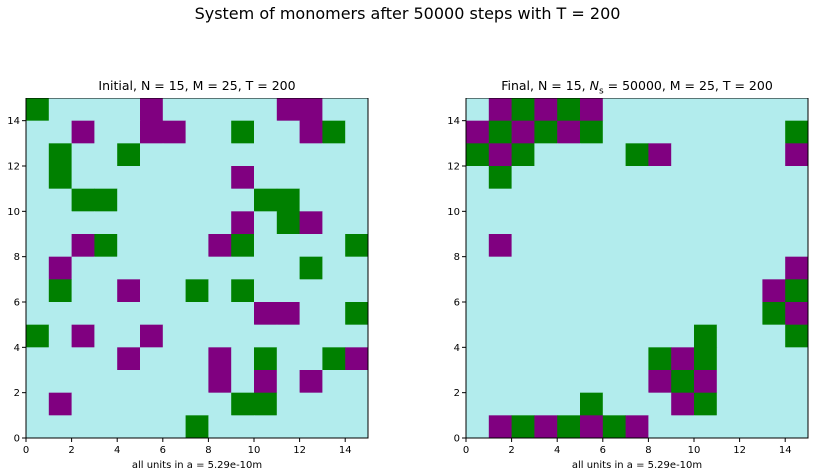 This screenshot has height=476, width=815. What do you see at coordinates (637, 465) in the screenshot?
I see `x-axis-label: all units in a = 5.29e-10m` at bounding box center [637, 465].